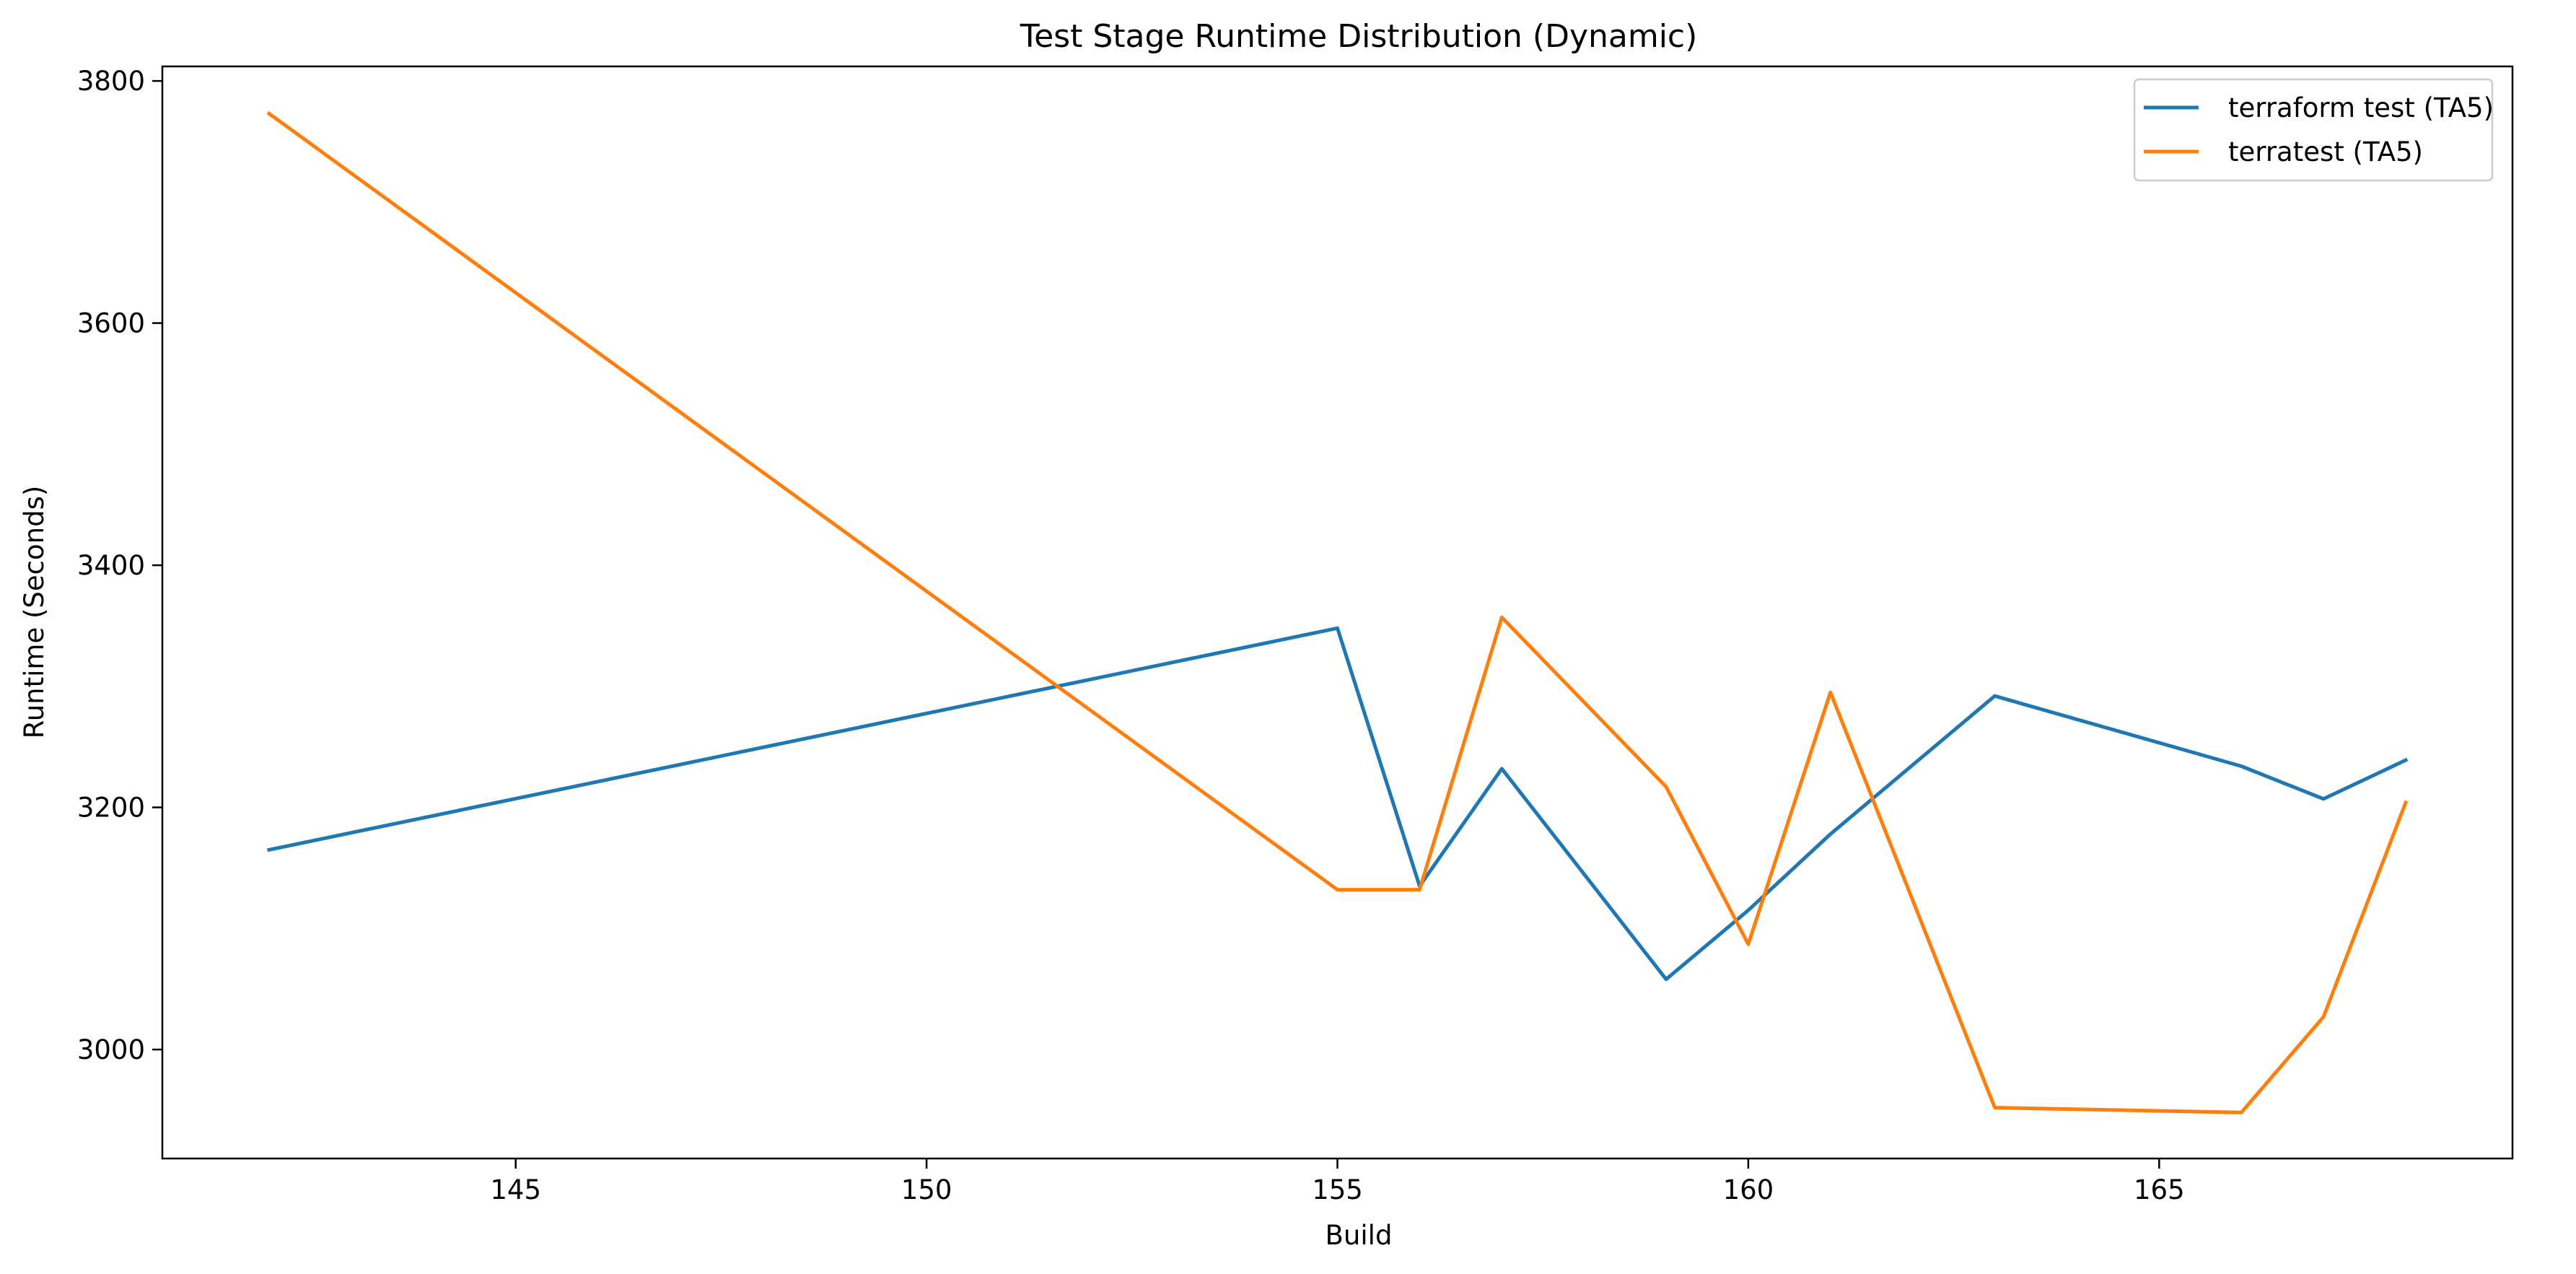 The image size is (2576, 1274). Describe the element at coordinates (111, 81) in the screenshot. I see `y-tick-label: 3800` at that location.